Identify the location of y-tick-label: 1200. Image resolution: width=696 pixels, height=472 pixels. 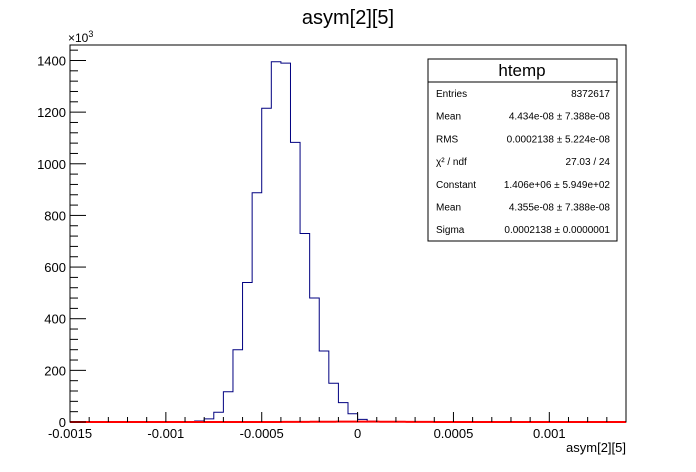
(51, 112).